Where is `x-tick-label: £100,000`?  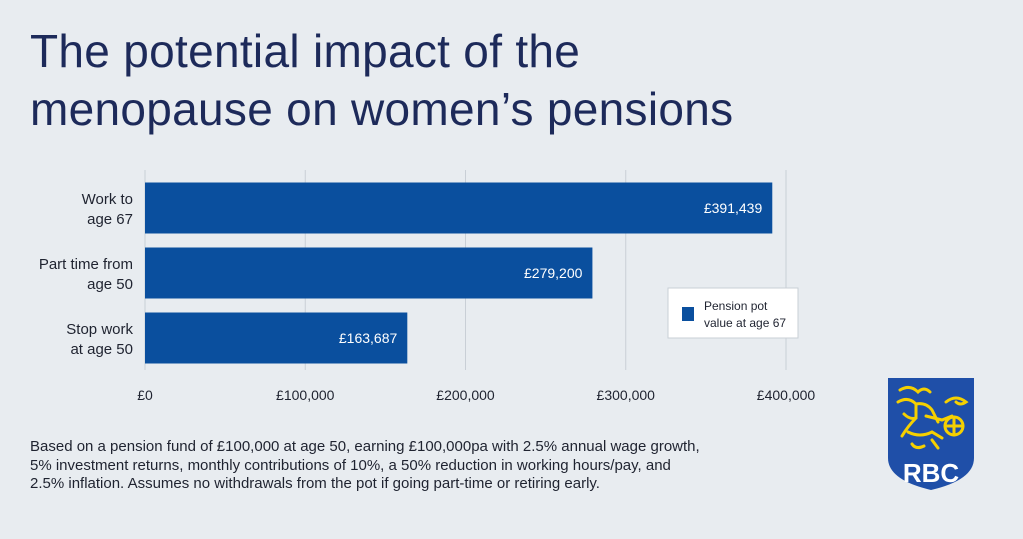
x-tick-label: £100,000 is located at coordinates (305, 395).